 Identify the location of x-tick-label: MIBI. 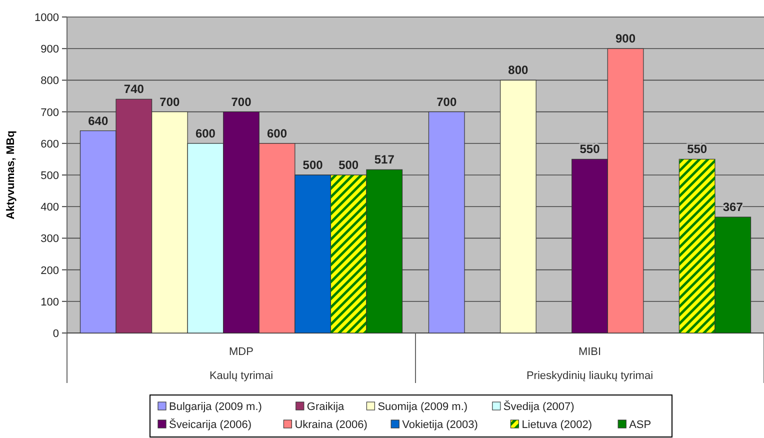
(590, 352).